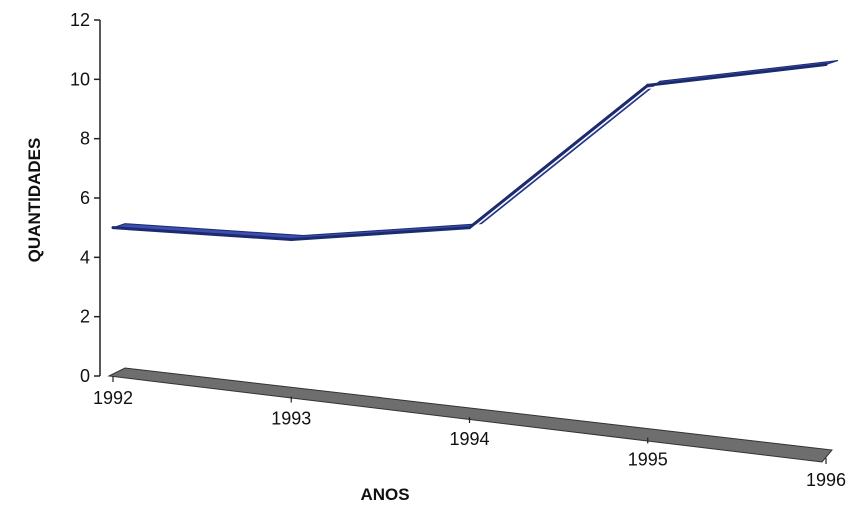  I want to click on y-tick-label: 2, so click(85, 317).